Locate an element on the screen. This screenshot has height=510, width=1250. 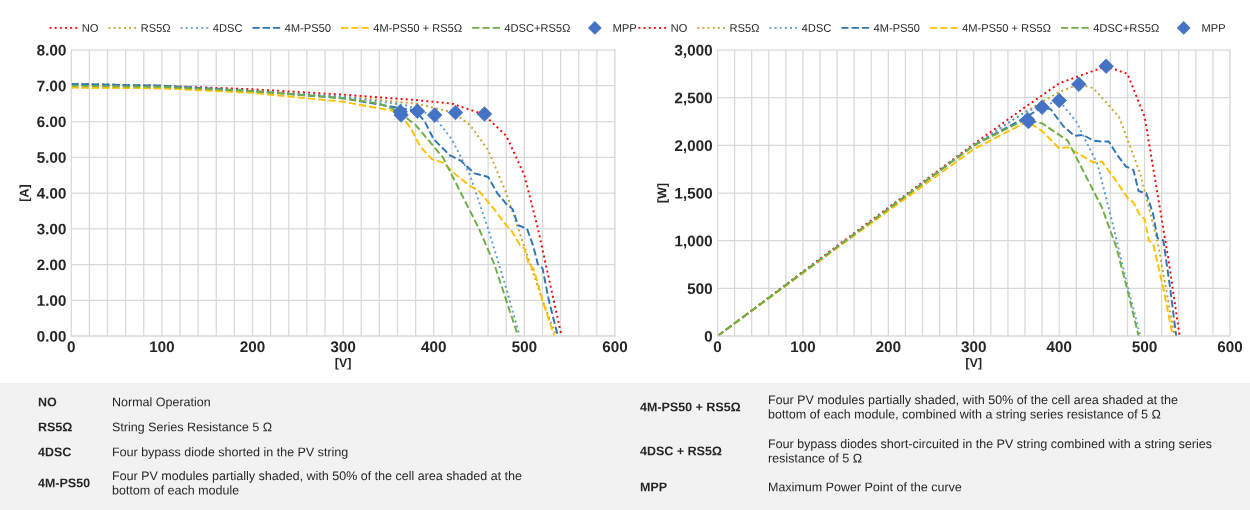
y-tick-label: 3,000 is located at coordinates (693, 51).